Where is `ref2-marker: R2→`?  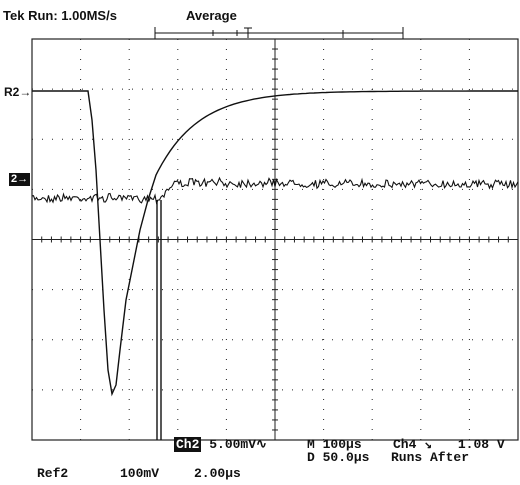 ref2-marker: R2→ is located at coordinates (18, 92).